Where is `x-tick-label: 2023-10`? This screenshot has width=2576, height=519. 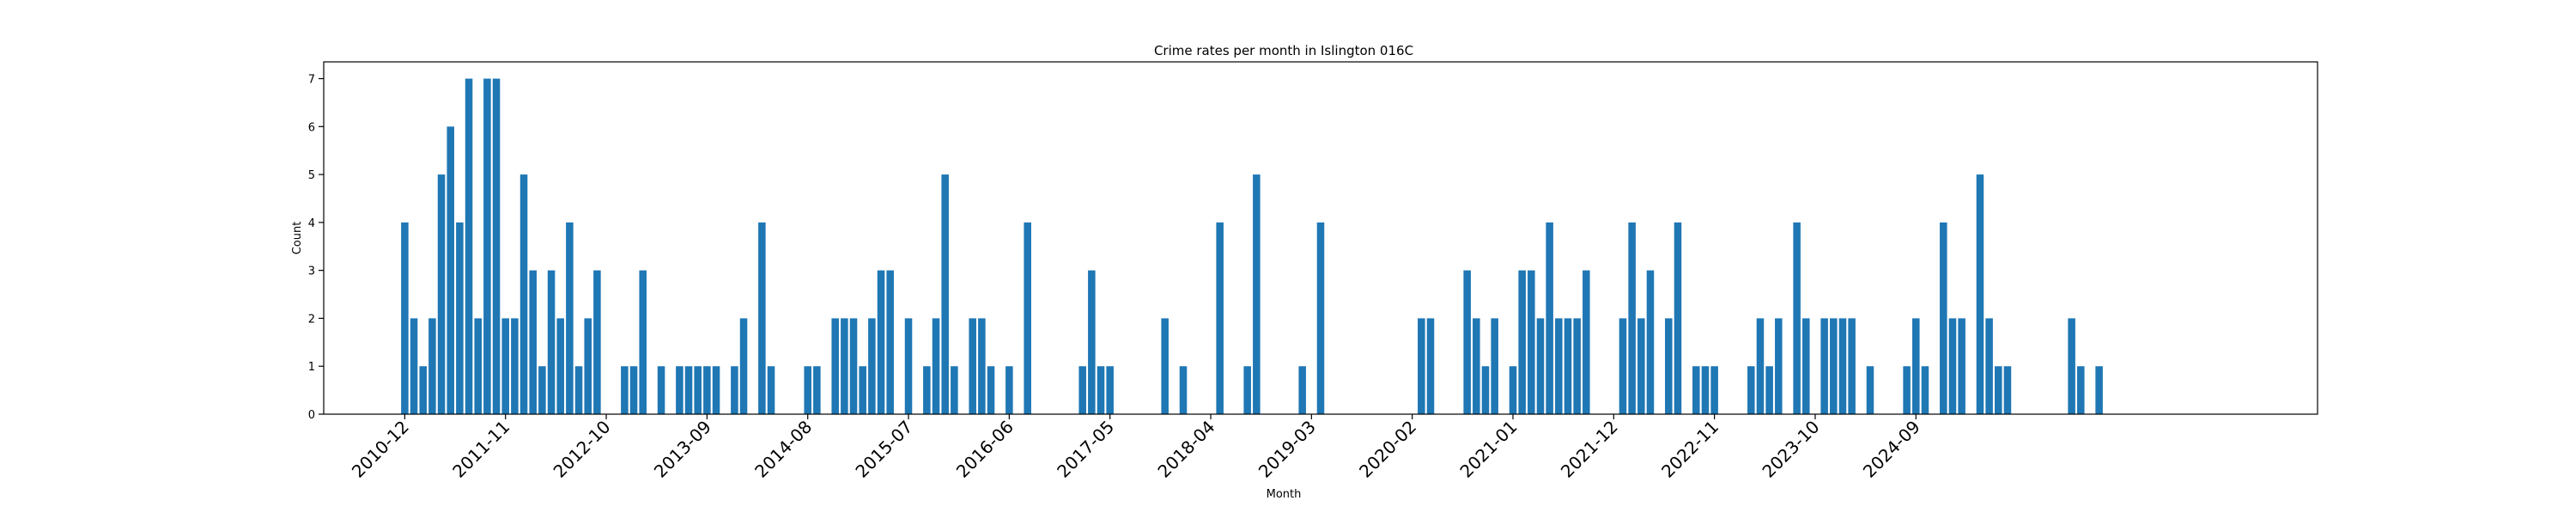
x-tick-label: 2023-10 is located at coordinates (1791, 449).